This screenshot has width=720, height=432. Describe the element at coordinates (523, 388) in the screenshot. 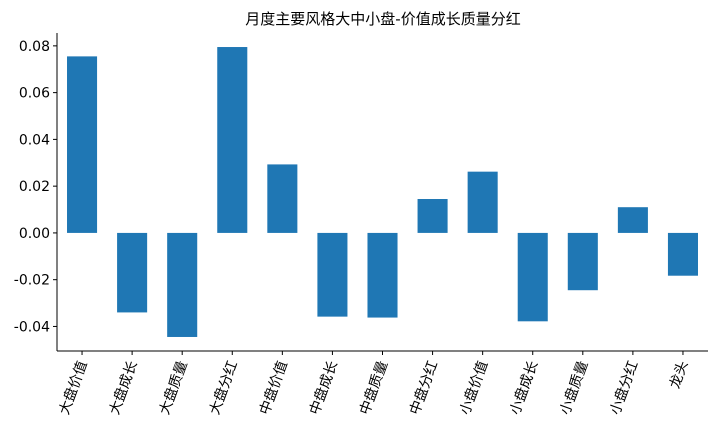

I see `x-tick-label: 小盘成长` at that location.